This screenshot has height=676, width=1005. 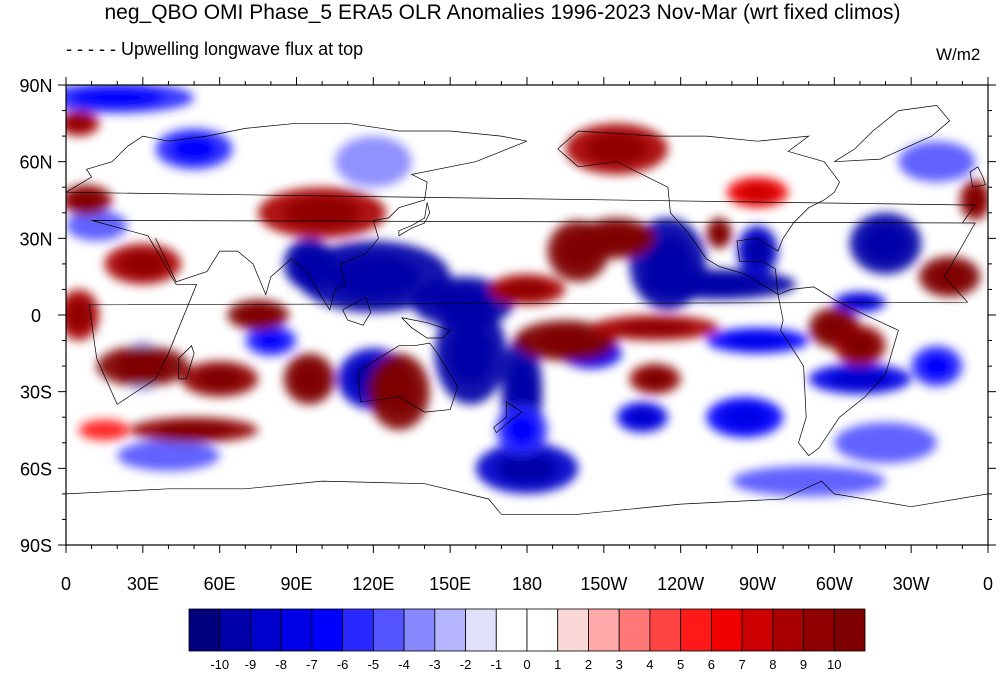 What do you see at coordinates (649, 664) in the screenshot?
I see `colorbar-level-label: 4` at bounding box center [649, 664].